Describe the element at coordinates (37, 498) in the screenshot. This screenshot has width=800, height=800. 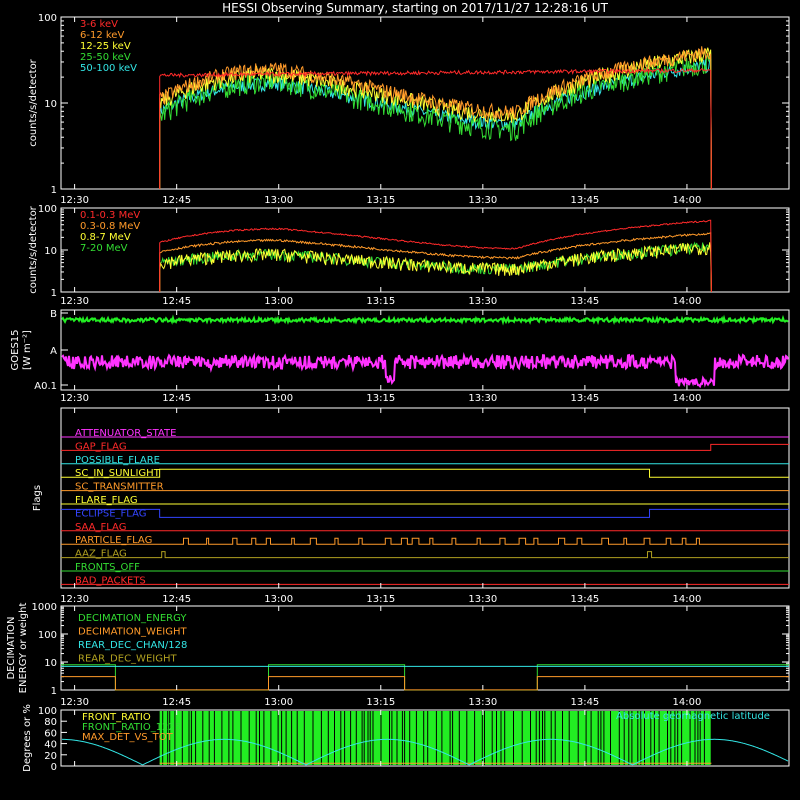
I see `y-axis-label: Flags` at that location.